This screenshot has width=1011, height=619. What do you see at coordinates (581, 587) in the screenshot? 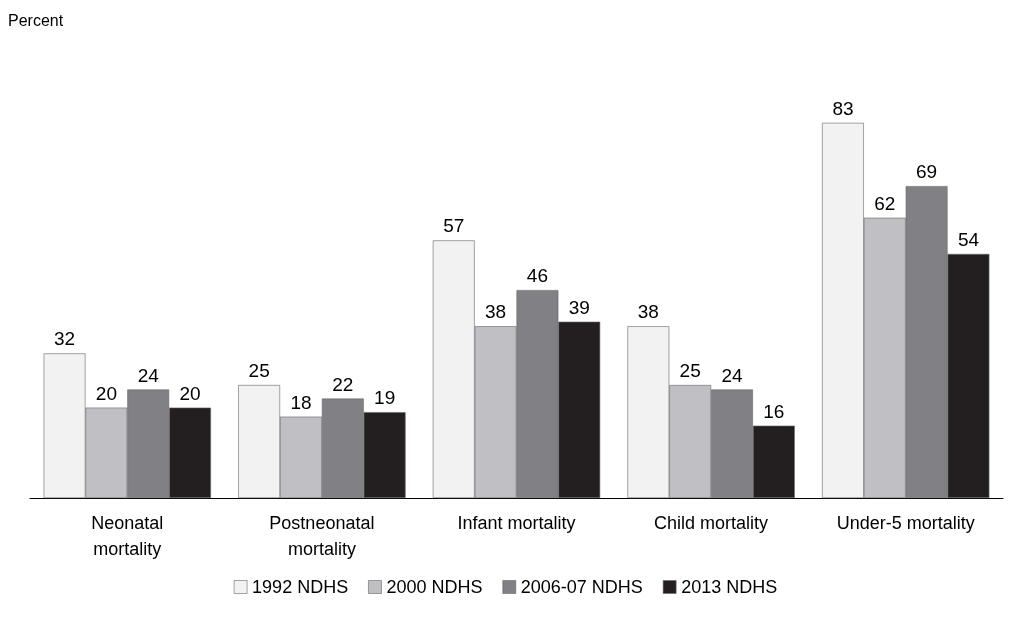
I see `legend-label: 2006-07 NDHS` at bounding box center [581, 587].